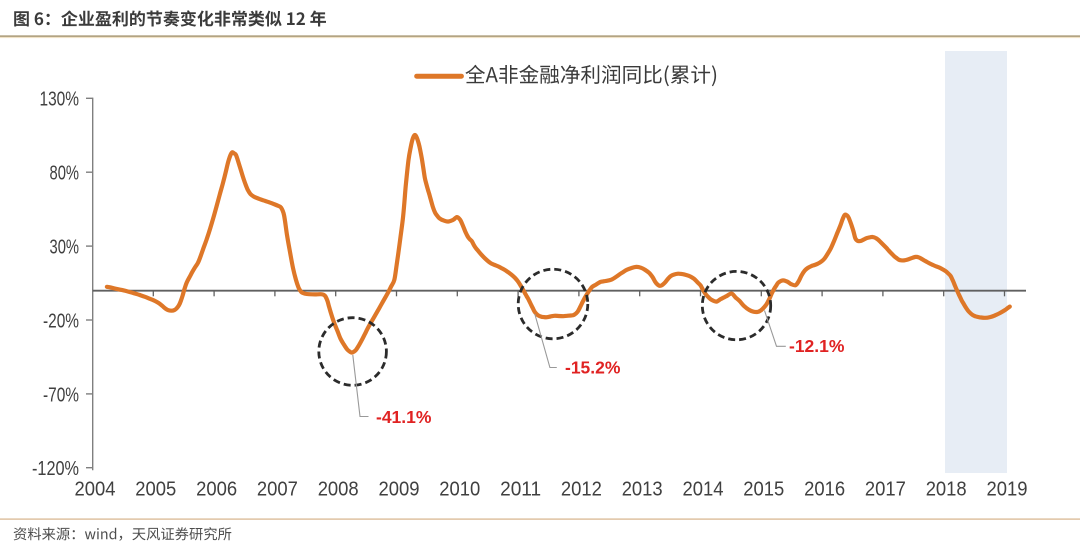 This screenshot has height=552, width=1080. Describe the element at coordinates (520, 490) in the screenshot. I see `svg-text: 2011` at that location.